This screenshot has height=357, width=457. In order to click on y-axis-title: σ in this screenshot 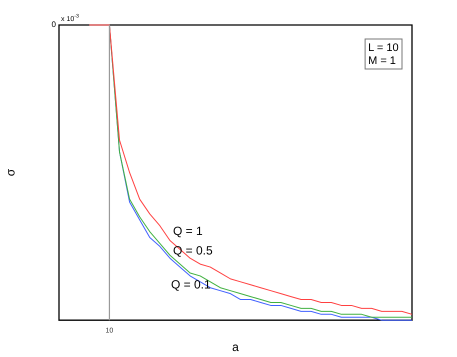, I will do `click(11, 172)`.